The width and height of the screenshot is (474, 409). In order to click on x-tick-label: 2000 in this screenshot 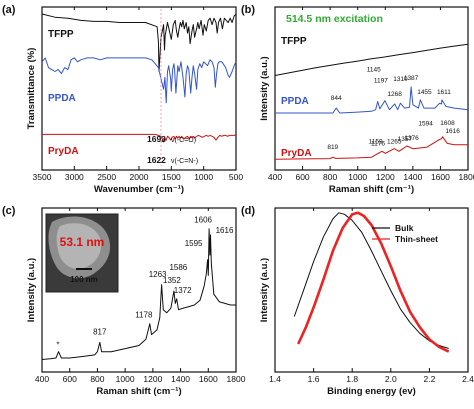, I will do `click(139, 177)`.